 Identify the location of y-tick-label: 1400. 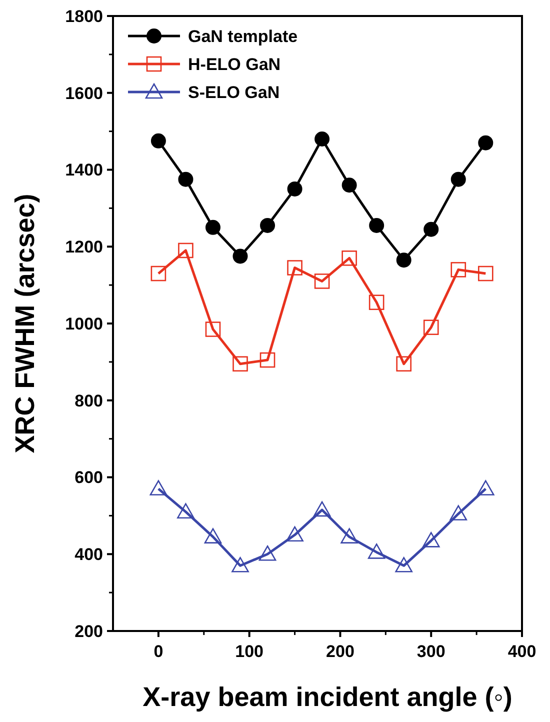
(84, 170).